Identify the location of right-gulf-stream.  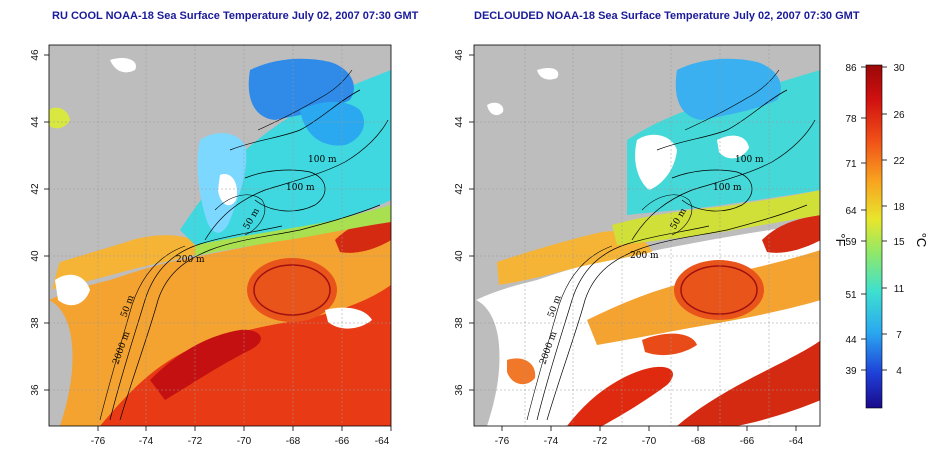
(620, 396).